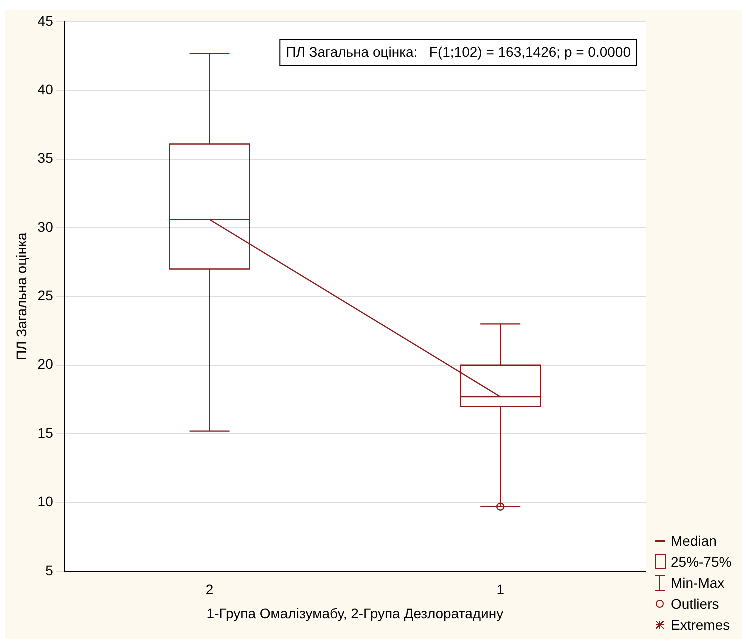  I want to click on text: Min-Max, so click(698, 582).